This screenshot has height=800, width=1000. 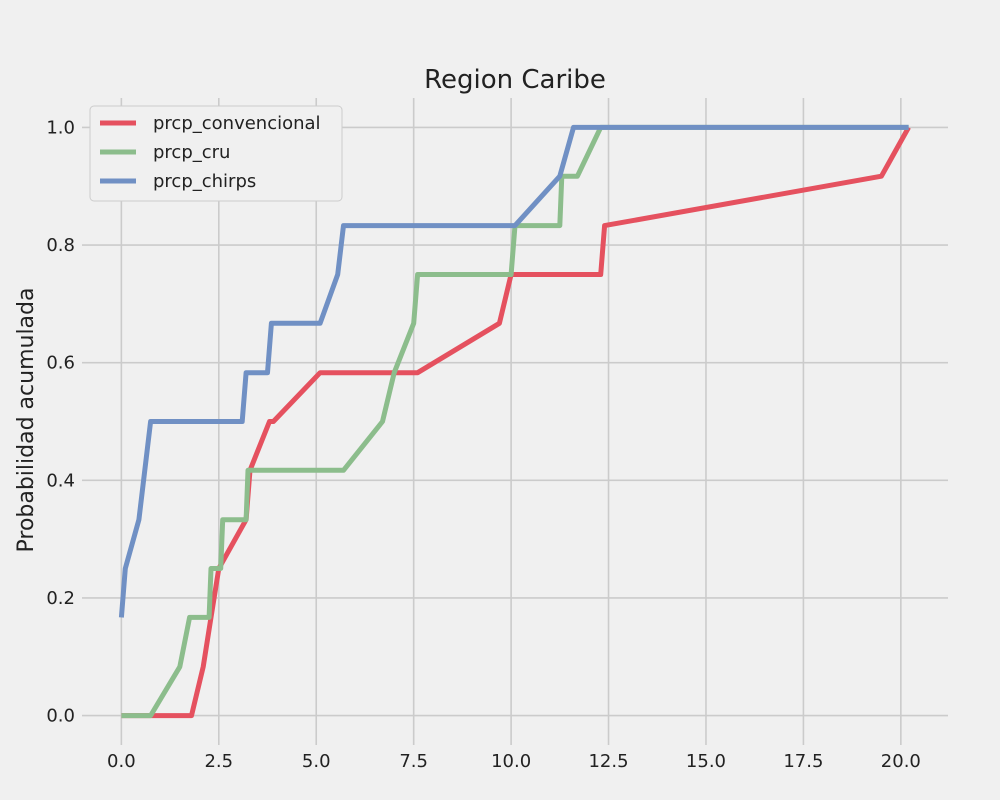 What do you see at coordinates (316, 761) in the screenshot?
I see `x-tick-label: 5.0` at bounding box center [316, 761].